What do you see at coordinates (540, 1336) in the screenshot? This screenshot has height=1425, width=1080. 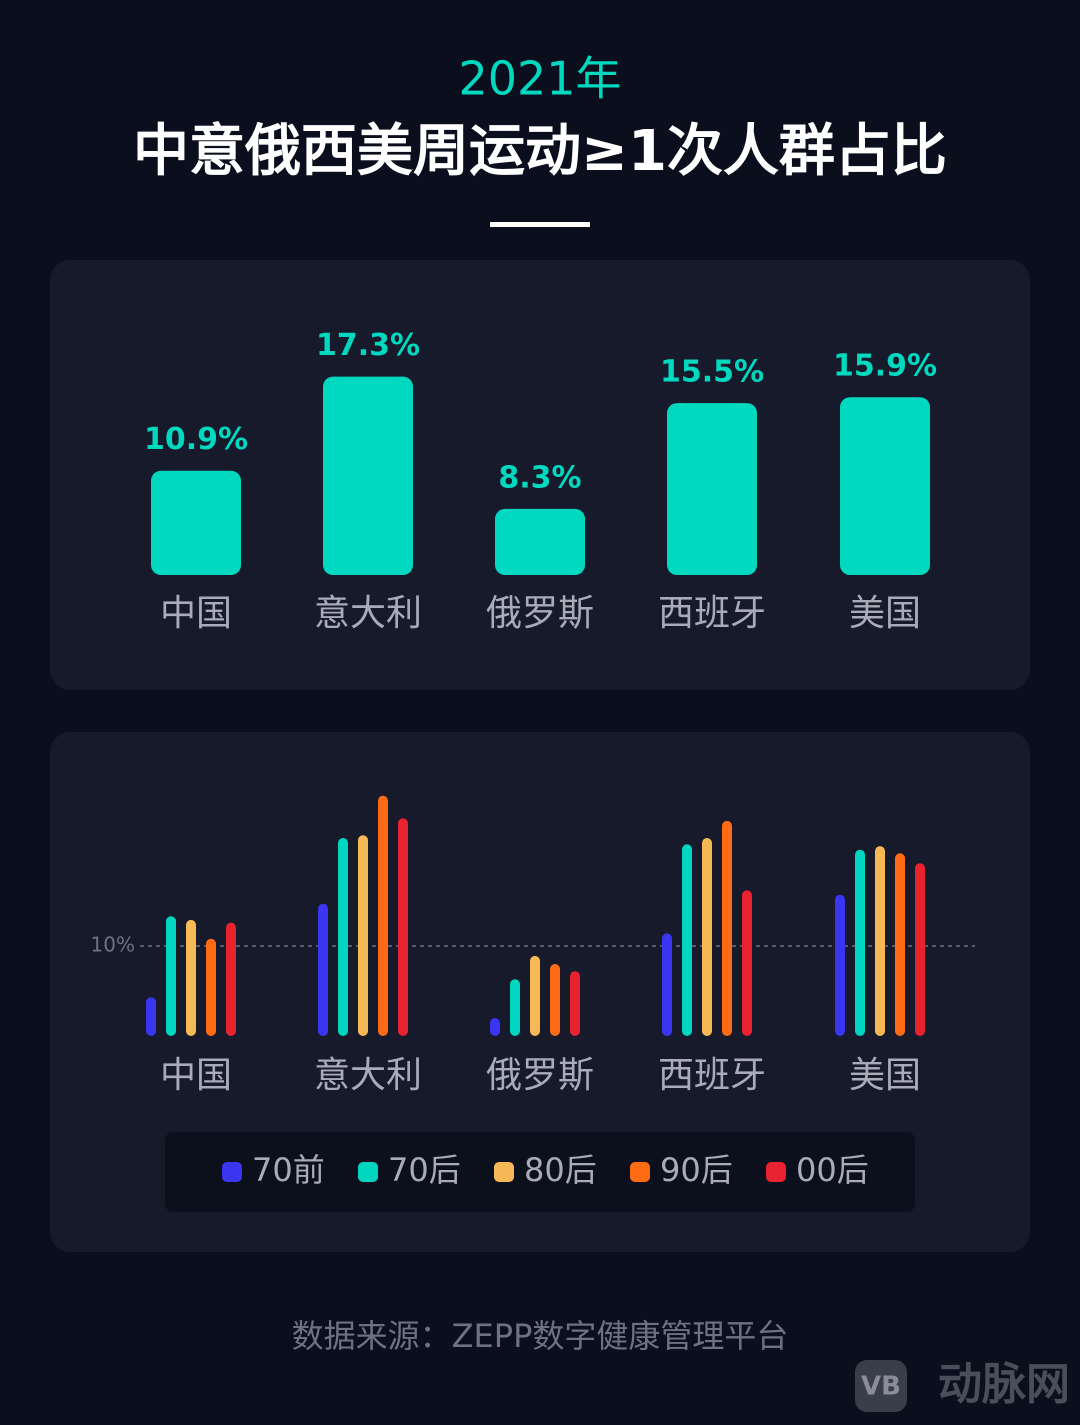 I see `source: 数据来源：ZEPP数字健康管理平台` at bounding box center [540, 1336].